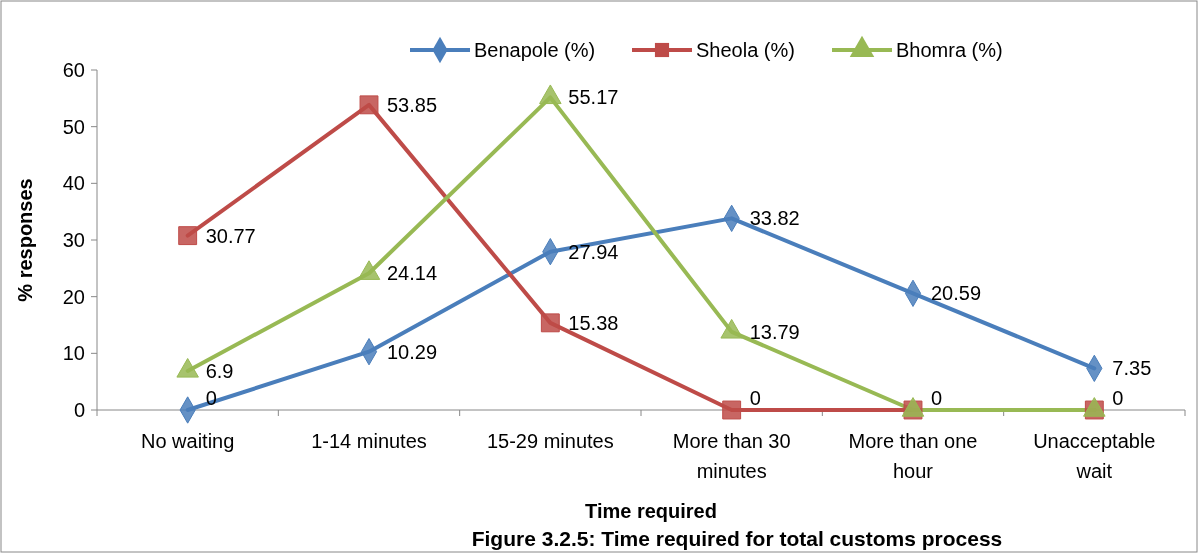 The width and height of the screenshot is (1198, 553). I want to click on x-axis-title: Time required, so click(651, 511).